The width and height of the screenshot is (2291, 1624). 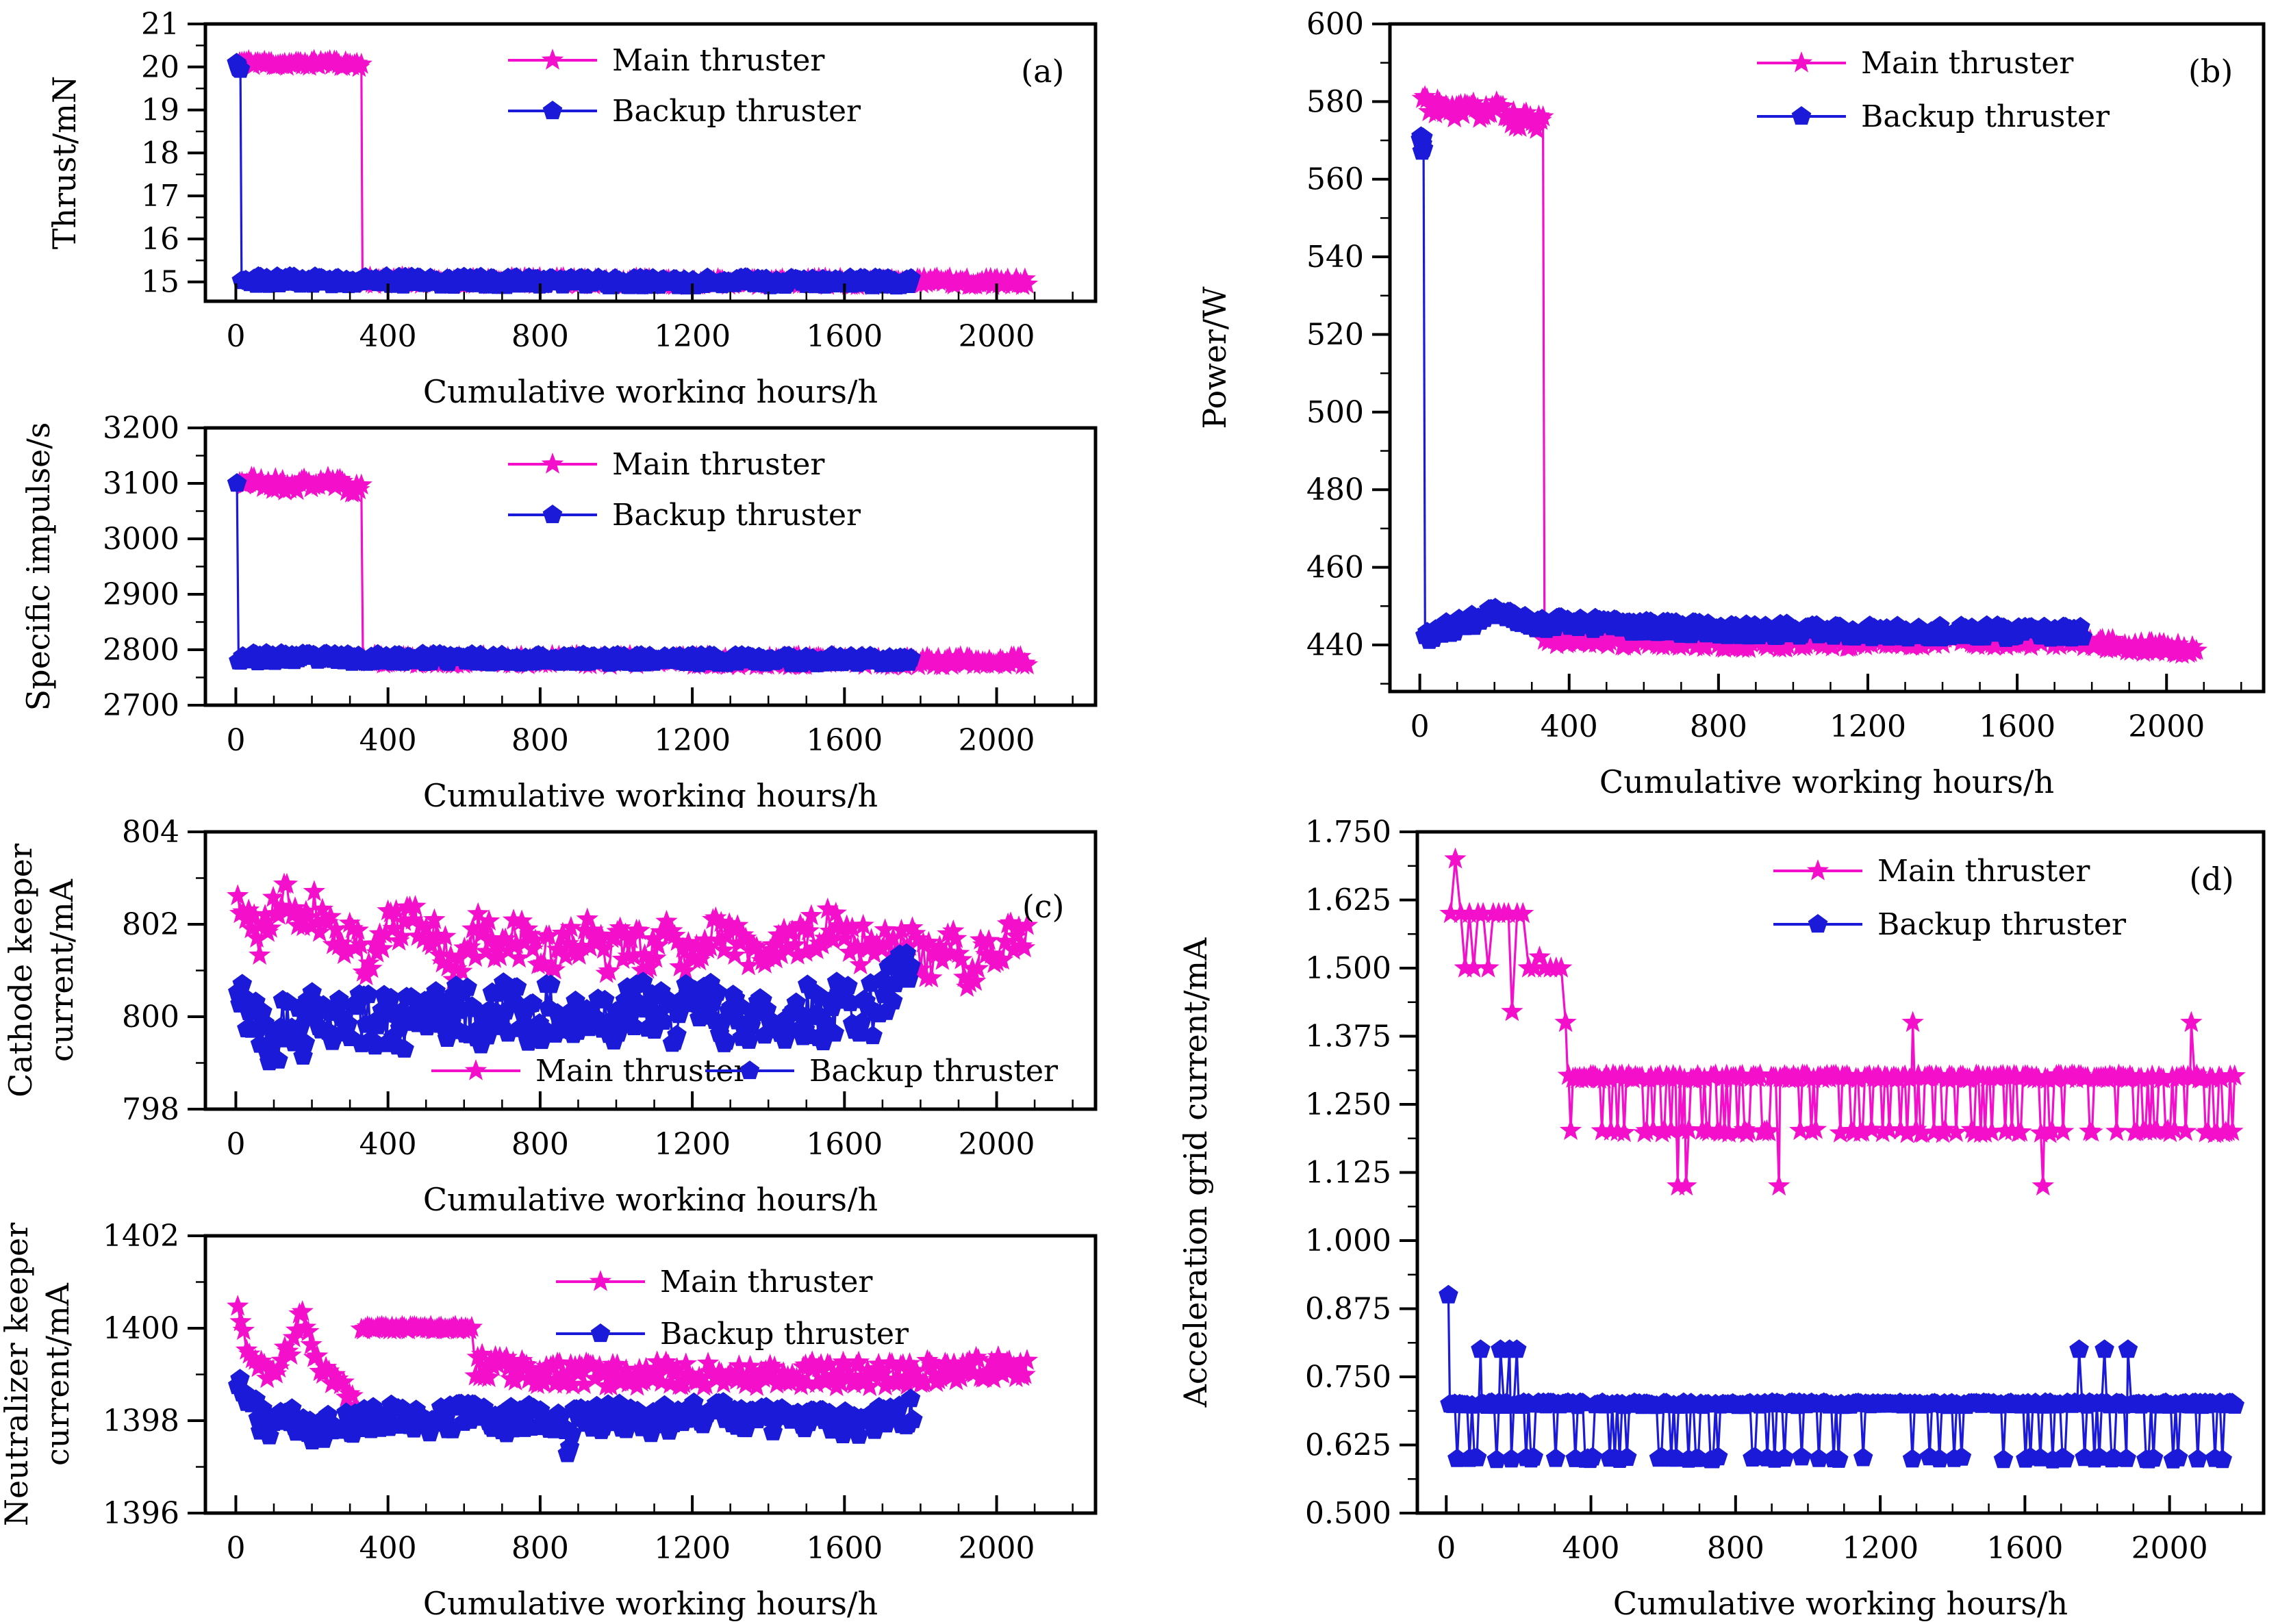 I want to click on svg-text: 19, so click(x=160, y=110).